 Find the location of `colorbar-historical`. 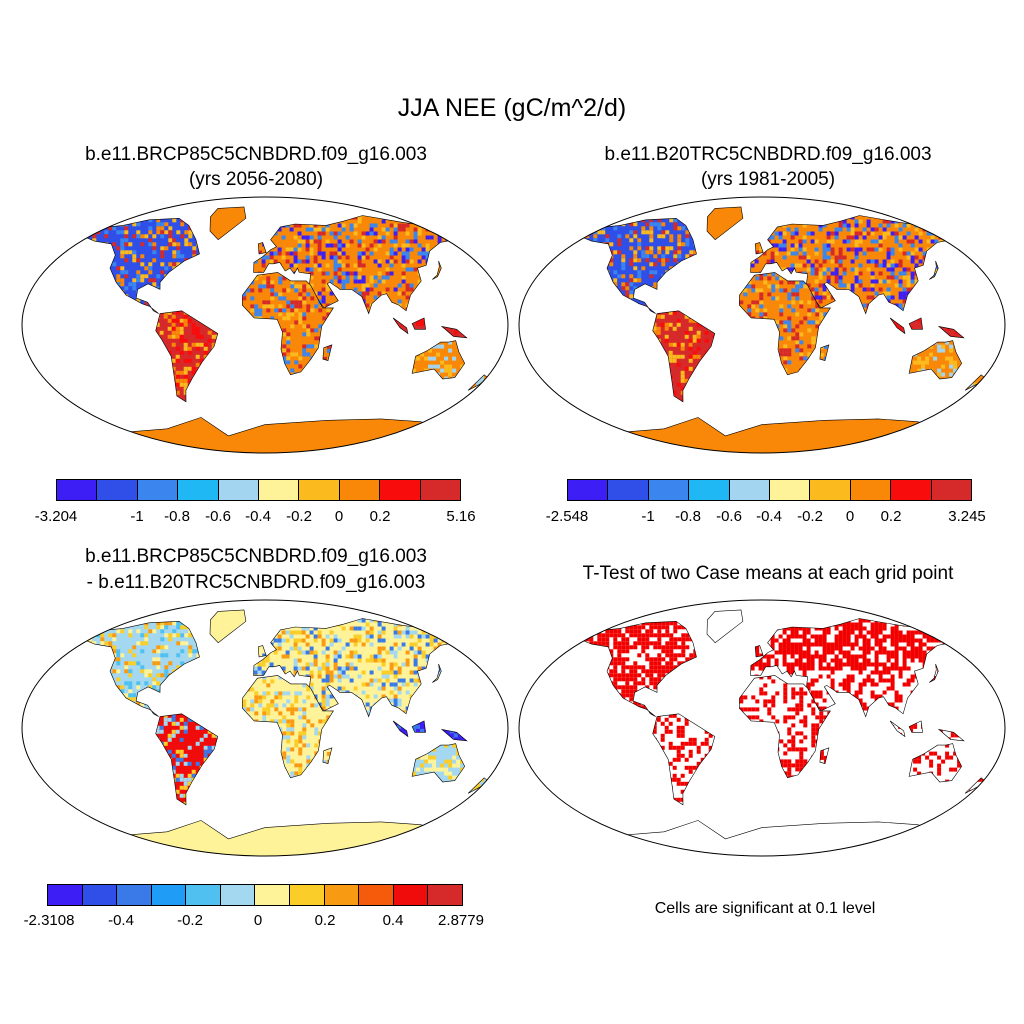

colorbar-historical is located at coordinates (769, 490).